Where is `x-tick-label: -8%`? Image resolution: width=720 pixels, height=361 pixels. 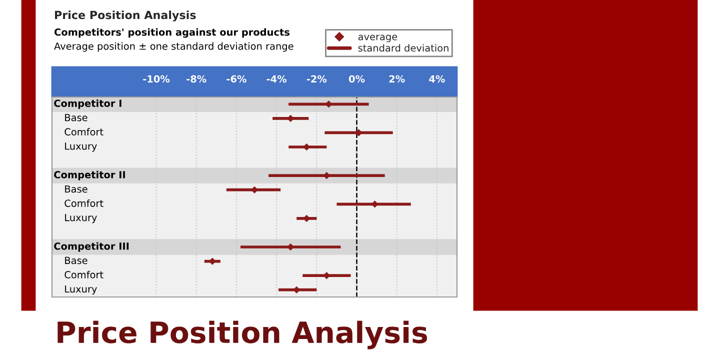
x-tick-label: -8% is located at coordinates (196, 79).